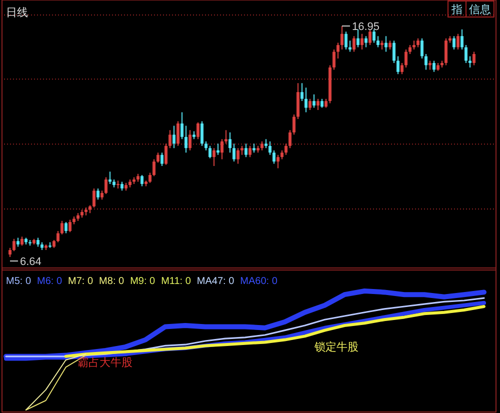 The width and height of the screenshot is (500, 413). I want to click on annotation: 霸占大牛股, so click(105, 362).